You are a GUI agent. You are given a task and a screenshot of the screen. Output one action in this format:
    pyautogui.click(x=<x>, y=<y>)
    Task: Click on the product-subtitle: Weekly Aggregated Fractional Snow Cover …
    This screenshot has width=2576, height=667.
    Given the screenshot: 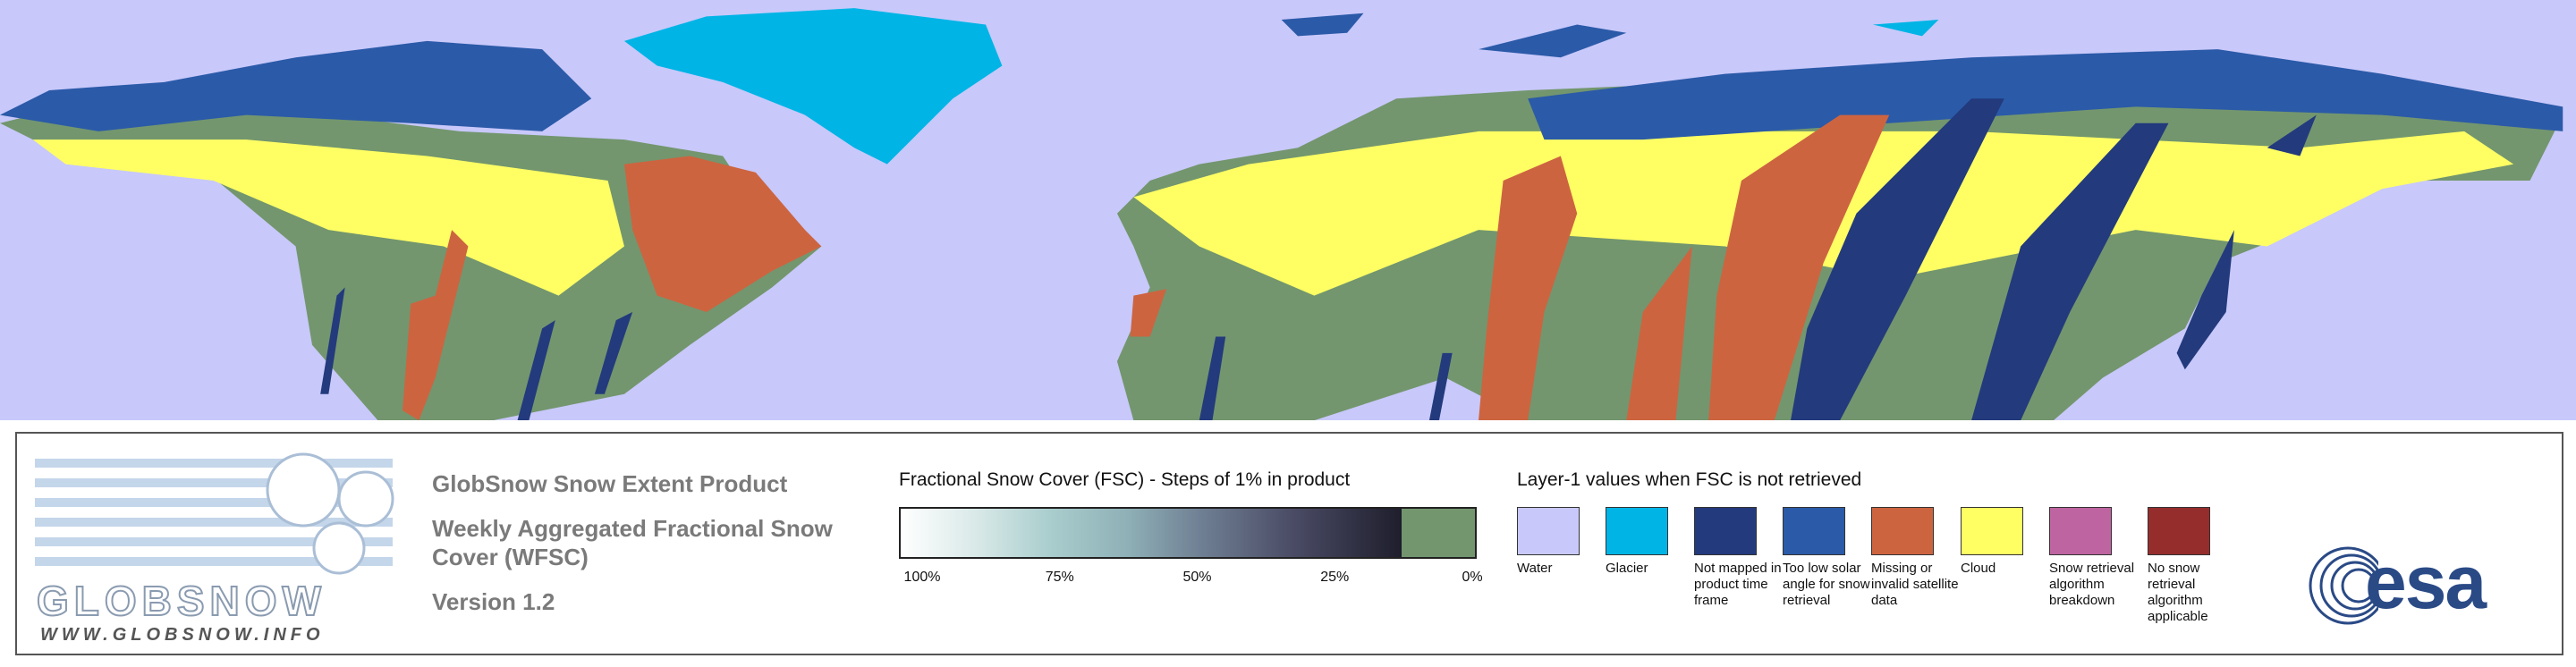 What is the action you would take?
    pyautogui.click(x=632, y=542)
    